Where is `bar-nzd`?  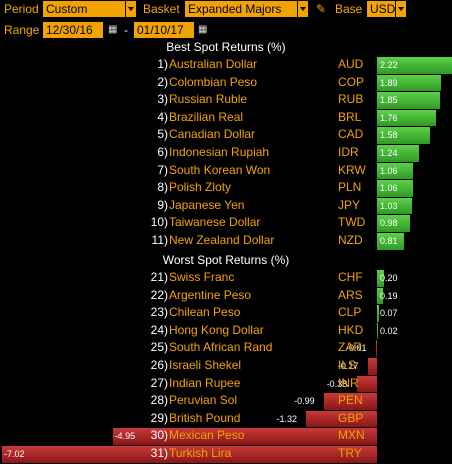 bar-nzd is located at coordinates (391, 241).